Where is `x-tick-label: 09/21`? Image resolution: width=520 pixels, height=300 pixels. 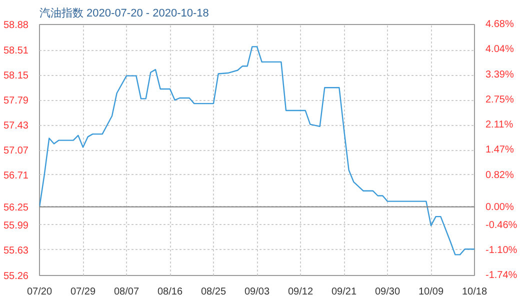
x-tick-label: 09/21 is located at coordinates (344, 292).